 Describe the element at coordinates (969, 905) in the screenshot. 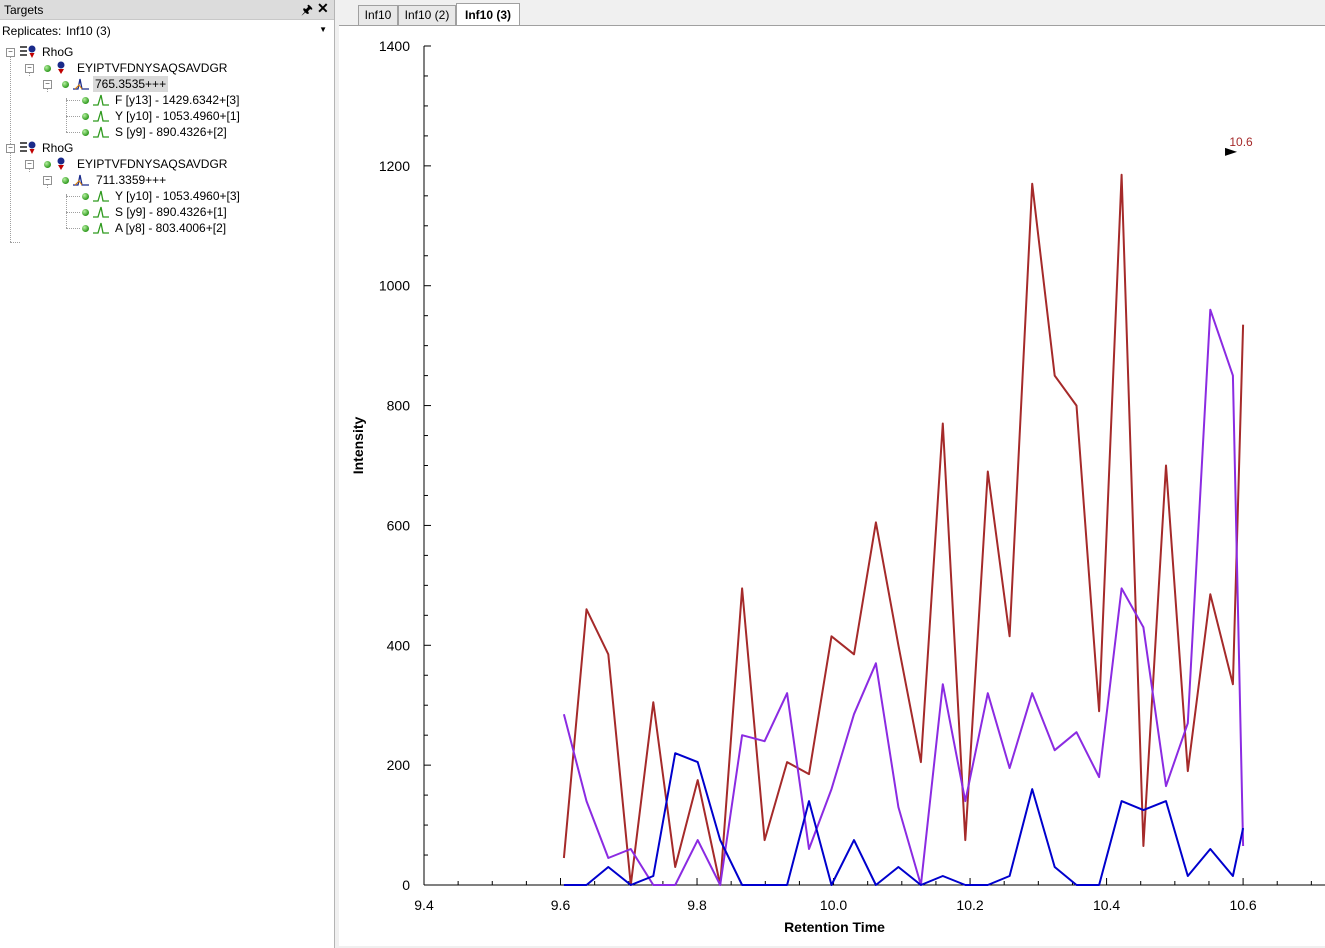

I see `x-tick-label: 10.2` at that location.